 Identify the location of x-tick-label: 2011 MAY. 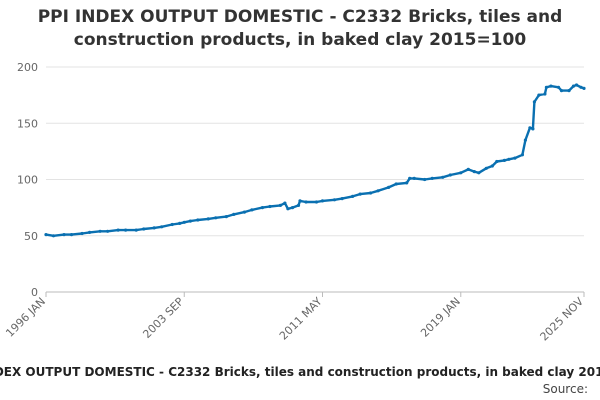
(301, 319).